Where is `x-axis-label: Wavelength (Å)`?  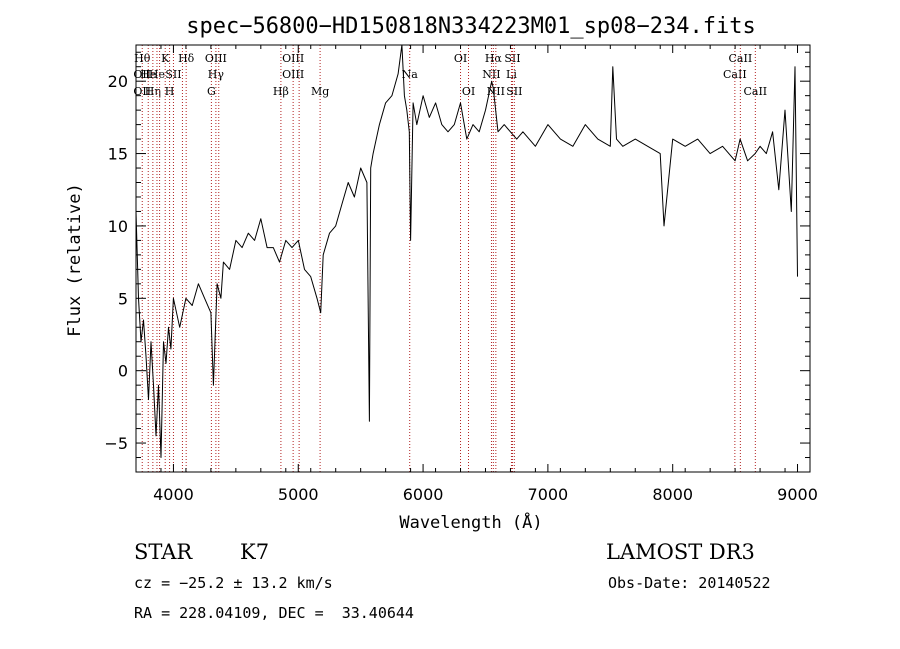
x-axis-label: Wavelength (Å) is located at coordinates (470, 522).